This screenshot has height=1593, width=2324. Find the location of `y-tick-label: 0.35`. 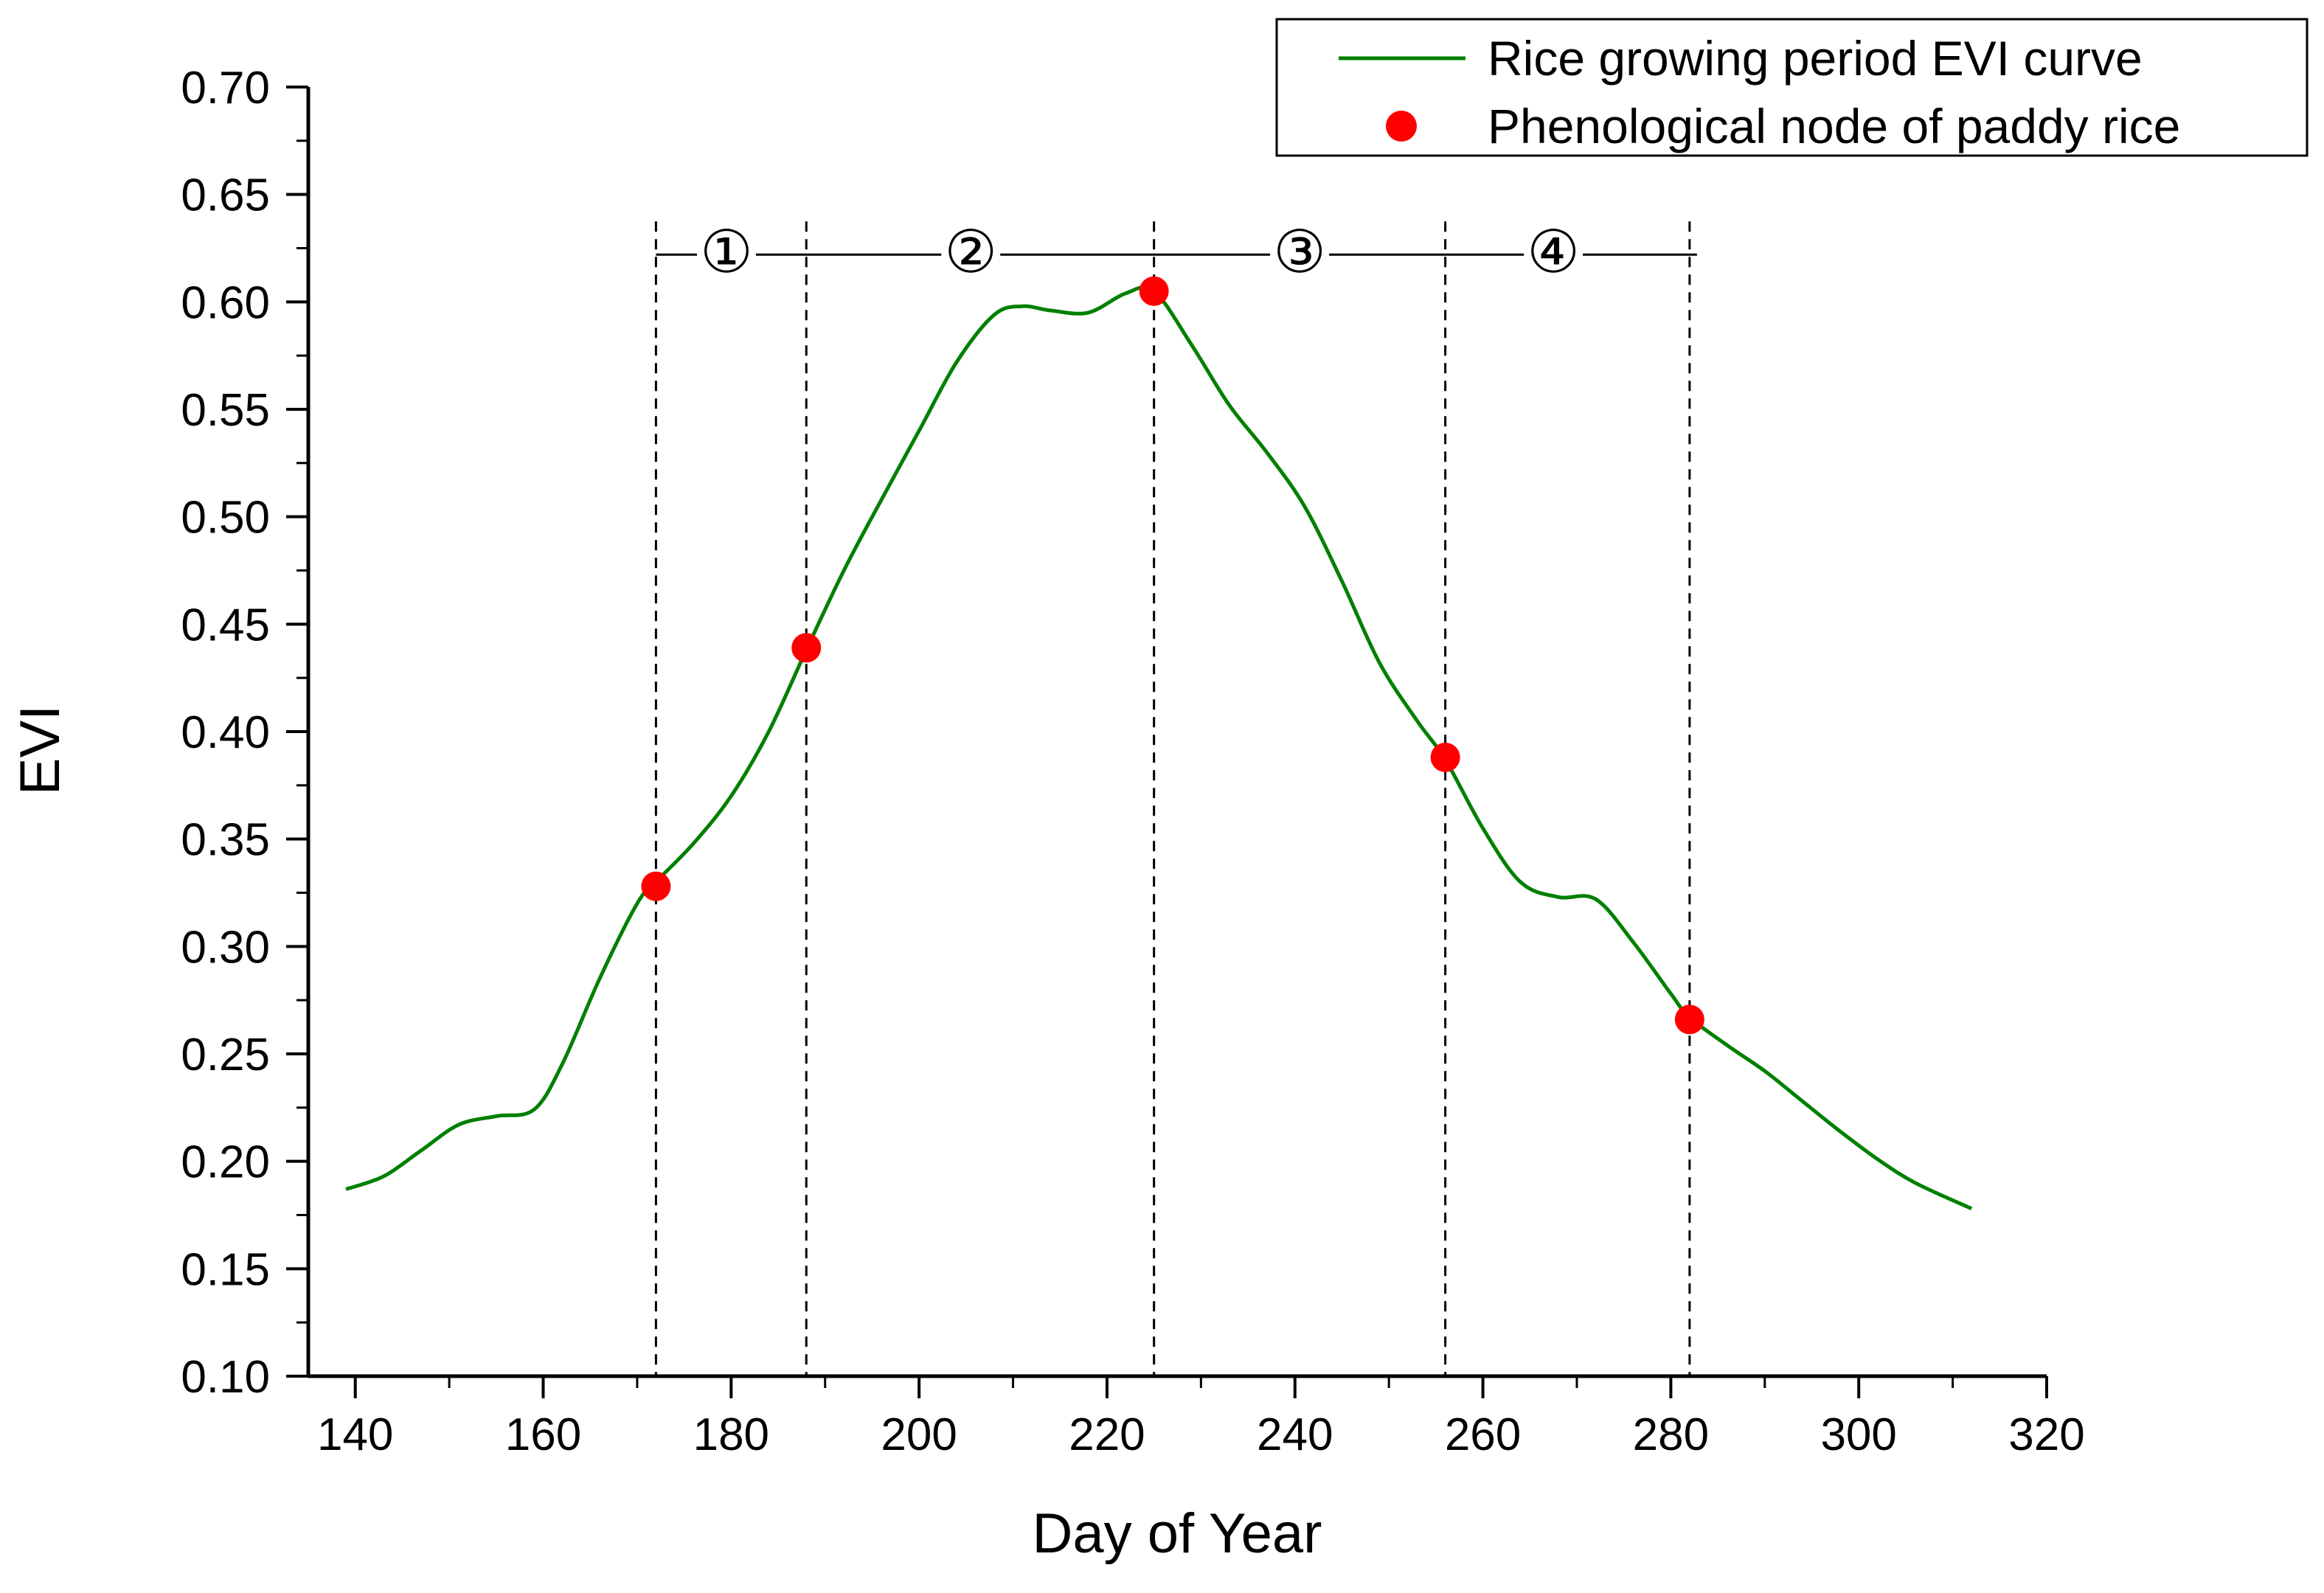

y-tick-label: 0.35 is located at coordinates (225, 841).